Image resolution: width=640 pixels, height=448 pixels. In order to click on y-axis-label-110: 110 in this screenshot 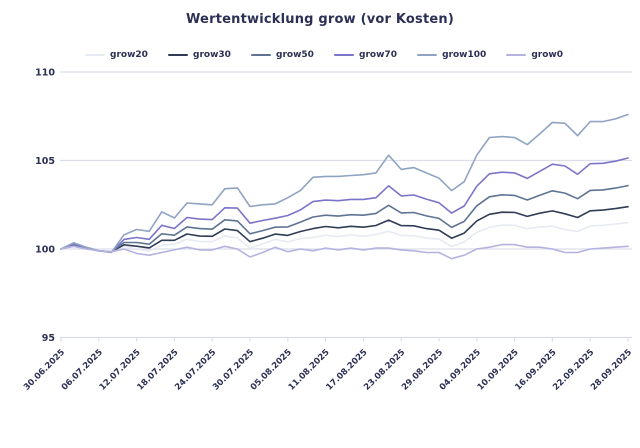, I will do `click(45, 73)`.